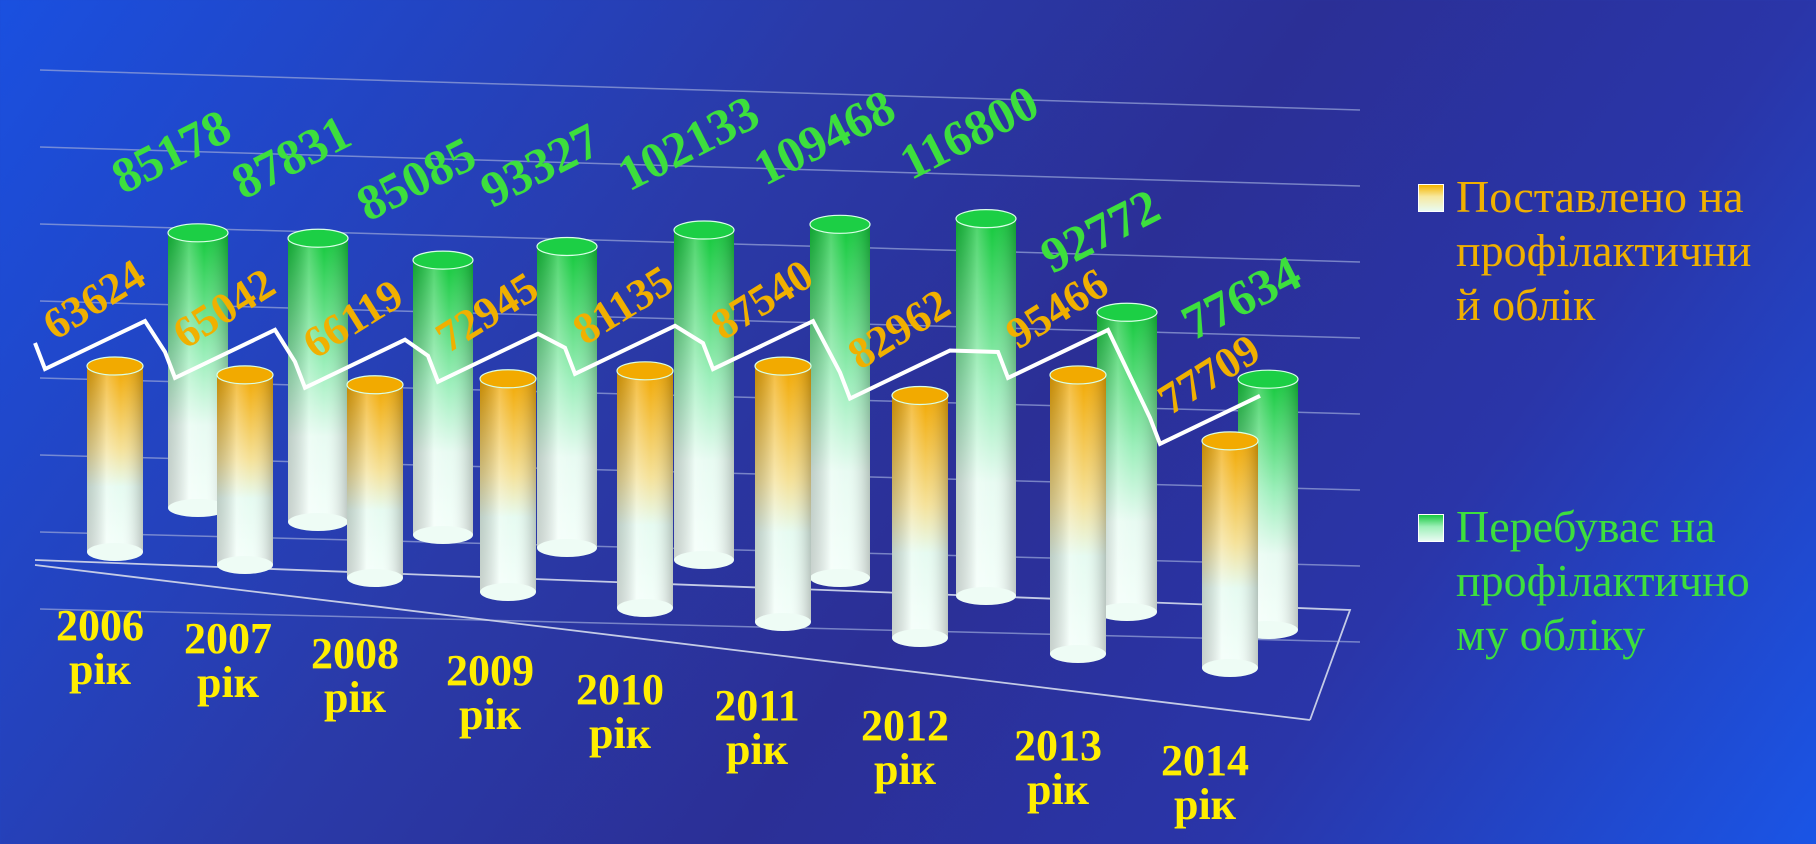  I want to click on bar-orange-2-top, so click(375, 385).